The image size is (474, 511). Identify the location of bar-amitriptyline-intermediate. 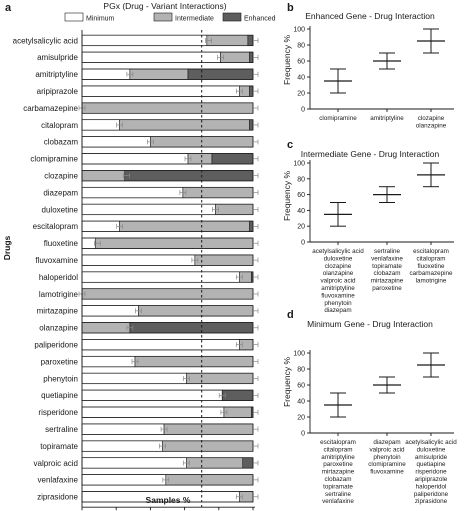
(159, 74).